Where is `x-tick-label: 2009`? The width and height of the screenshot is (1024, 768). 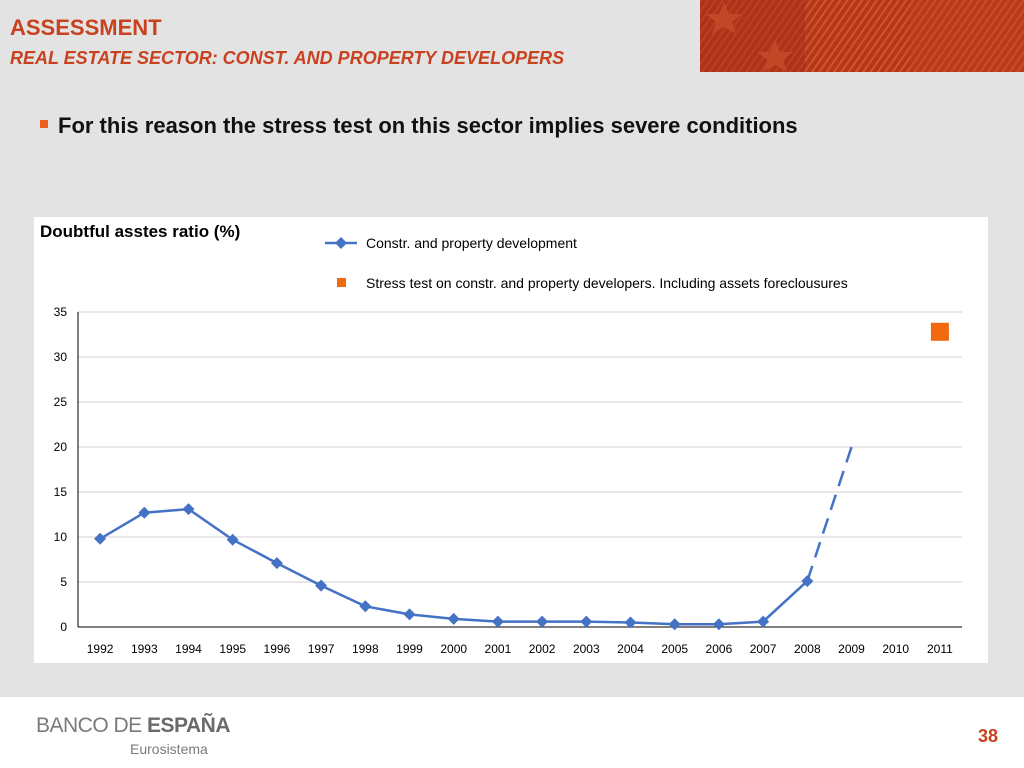
x-tick-label: 2009 is located at coordinates (851, 649).